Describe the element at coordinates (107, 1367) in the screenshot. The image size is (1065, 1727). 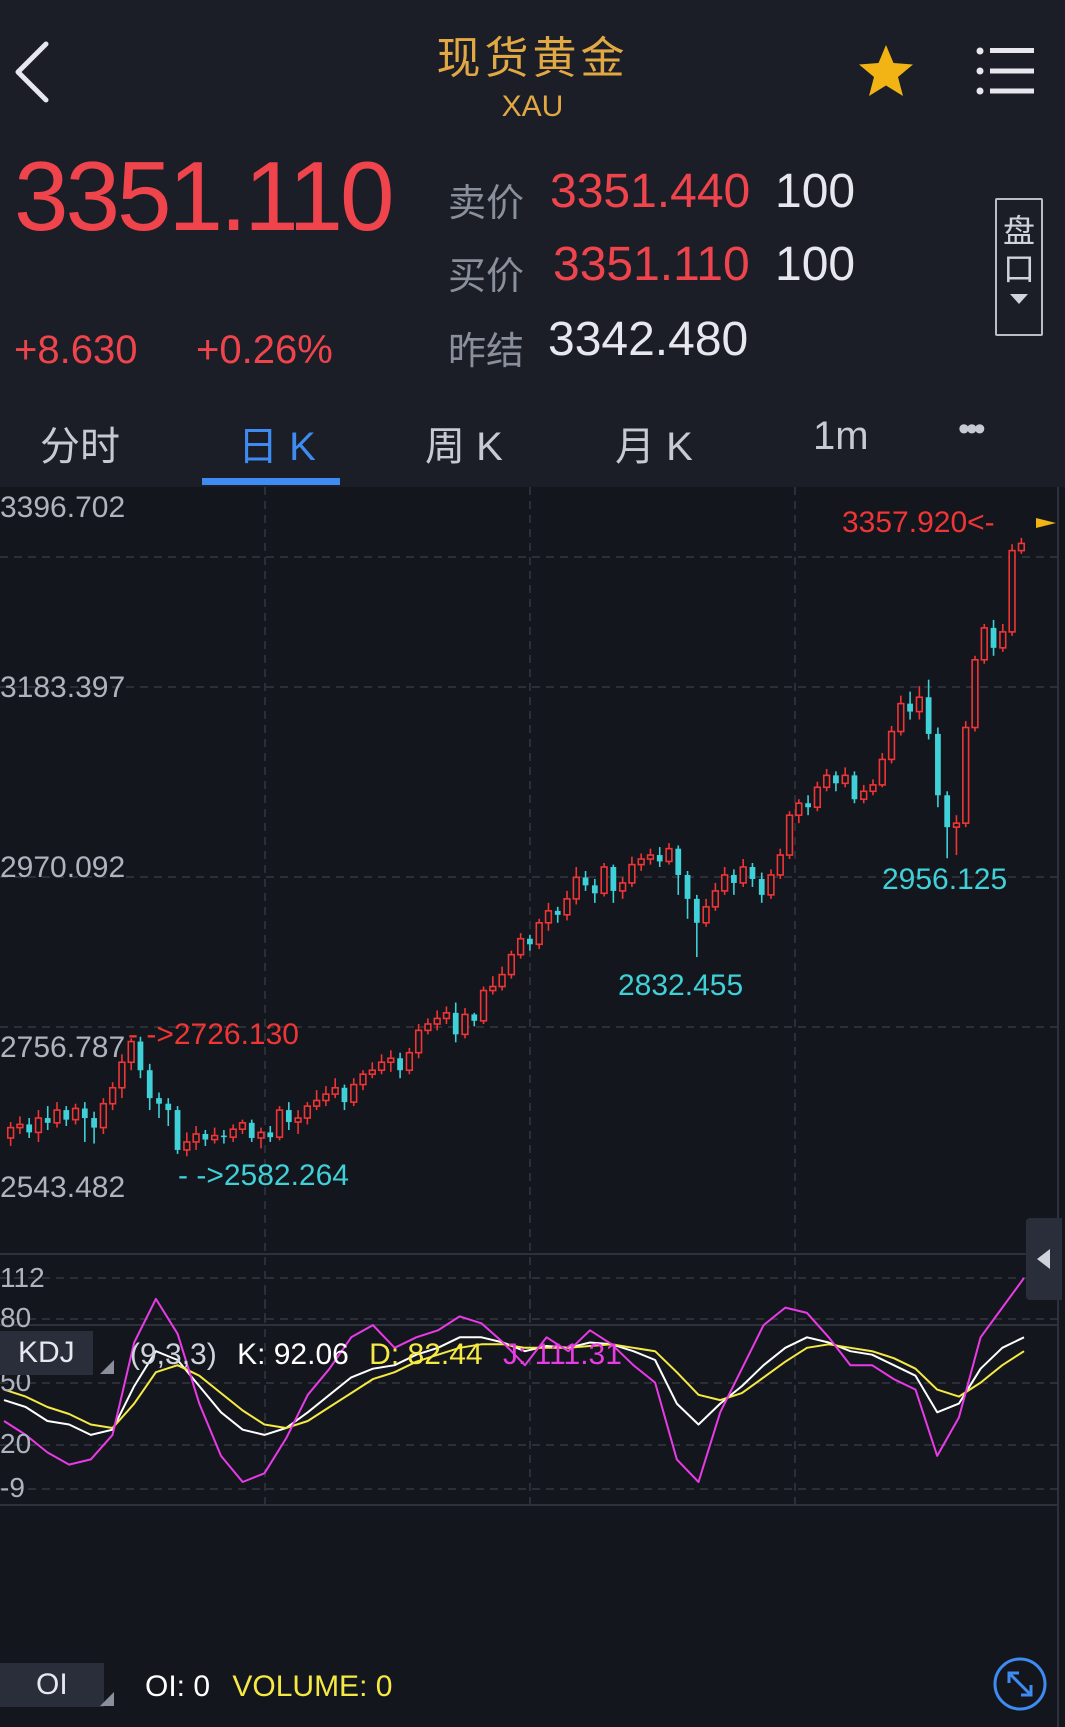
I see `selector-corner-icon` at that location.